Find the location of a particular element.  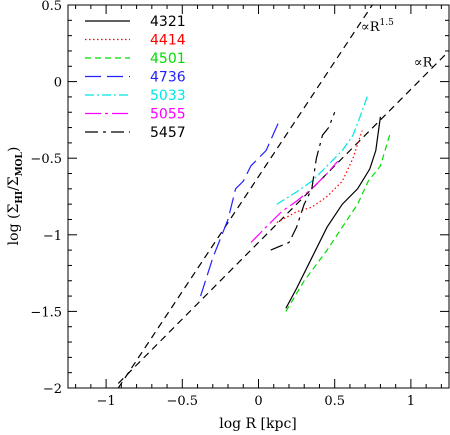

y-title-pre: log ( is located at coordinates (14, 230).